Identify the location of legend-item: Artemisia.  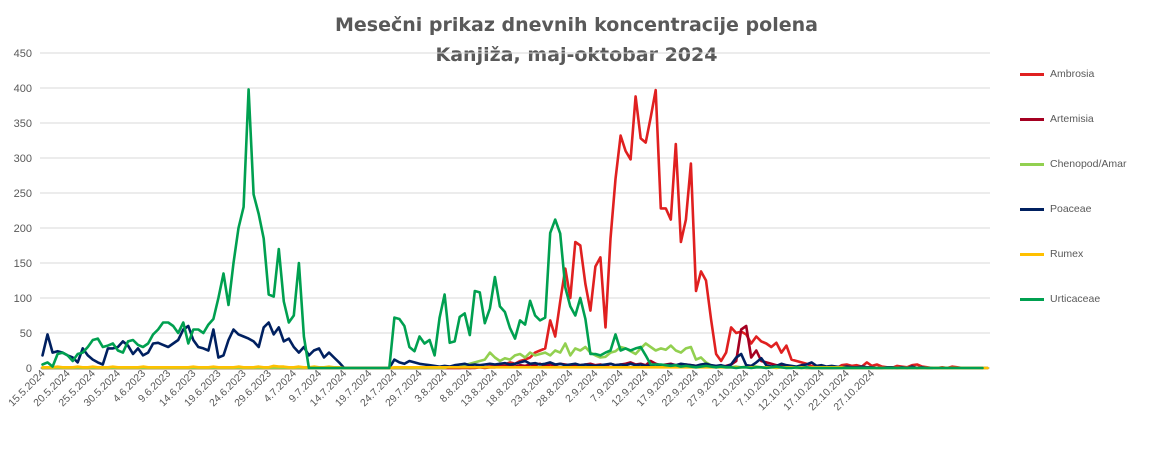
(1057, 119).